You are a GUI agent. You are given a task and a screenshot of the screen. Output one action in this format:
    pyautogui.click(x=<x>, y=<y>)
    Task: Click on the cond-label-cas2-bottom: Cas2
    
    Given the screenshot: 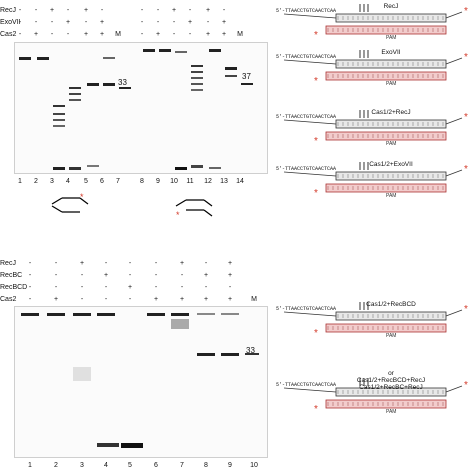 What is the action you would take?
    pyautogui.click(x=8, y=299)
    